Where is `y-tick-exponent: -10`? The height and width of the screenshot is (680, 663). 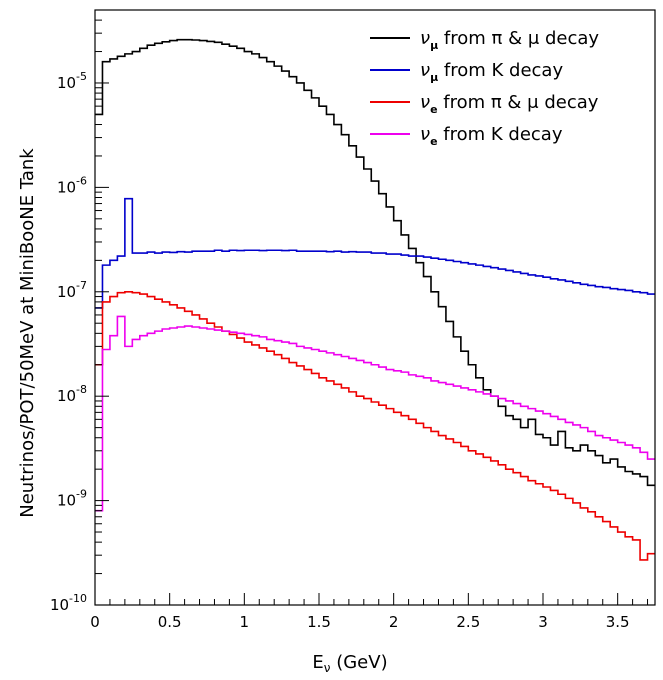 y-tick-exponent: -10 is located at coordinates (78, 598).